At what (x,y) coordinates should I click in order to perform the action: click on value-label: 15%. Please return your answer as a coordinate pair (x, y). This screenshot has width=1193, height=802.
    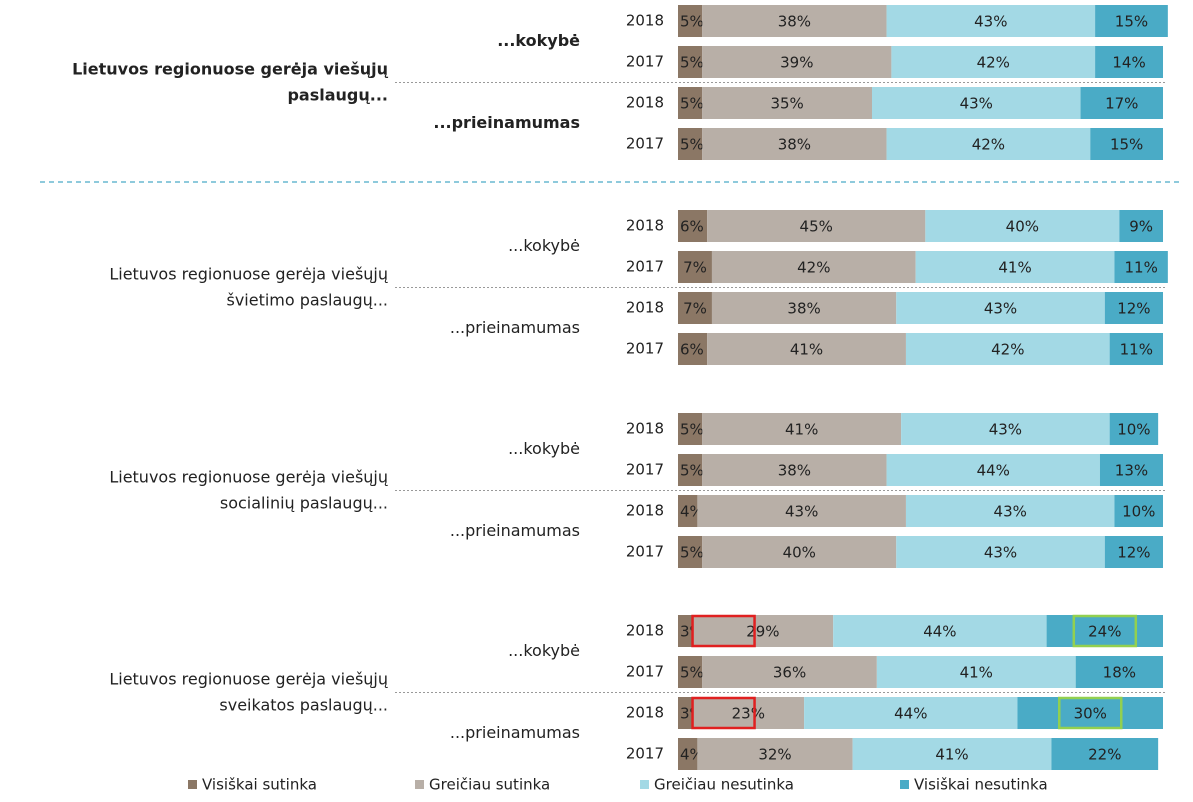
    Looking at the image, I should click on (1131, 22).